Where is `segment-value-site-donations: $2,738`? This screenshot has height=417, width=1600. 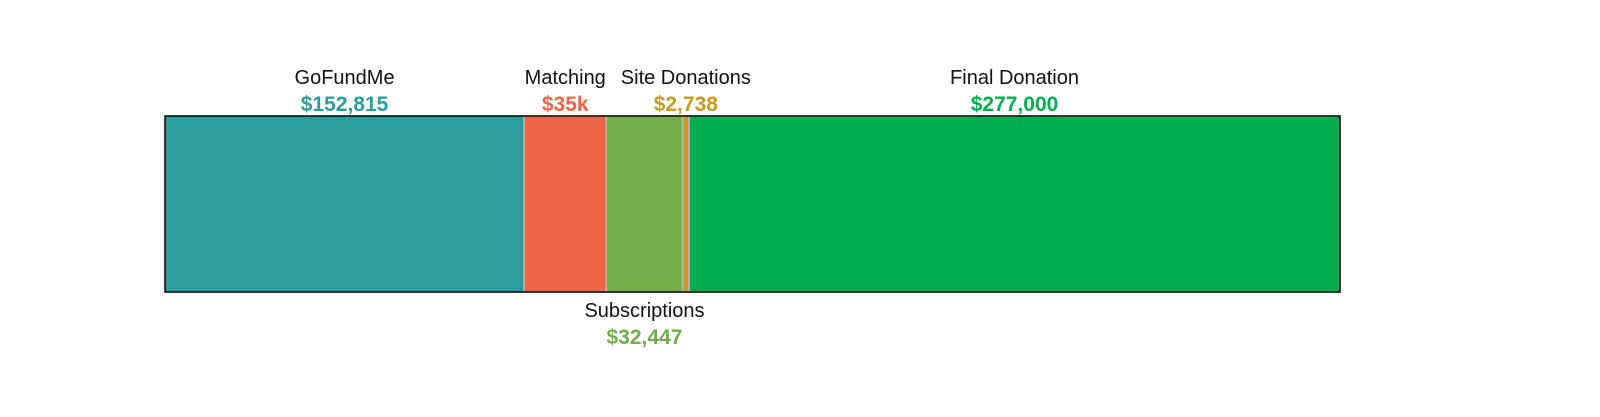
segment-value-site-donations: $2,738 is located at coordinates (686, 104).